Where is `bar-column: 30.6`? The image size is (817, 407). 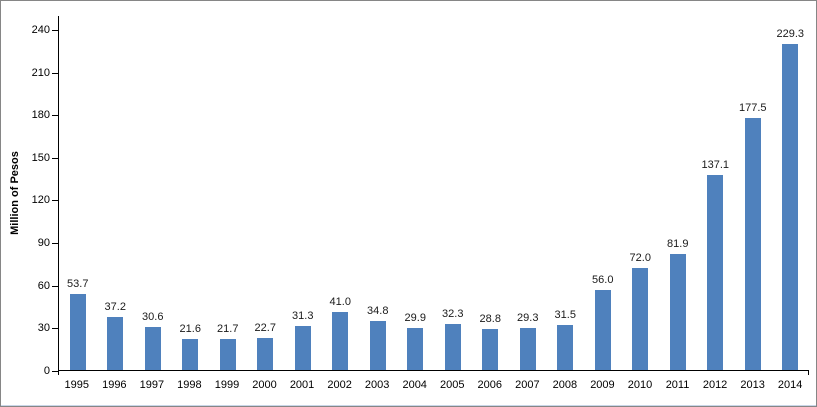 bar-column: 30.6 is located at coordinates (153, 199).